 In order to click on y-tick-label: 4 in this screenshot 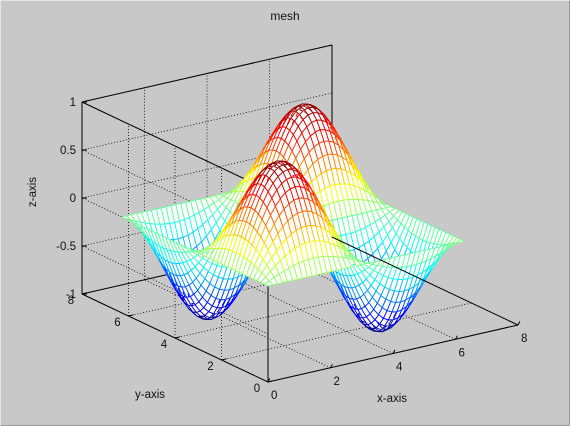, I will do `click(164, 345)`.